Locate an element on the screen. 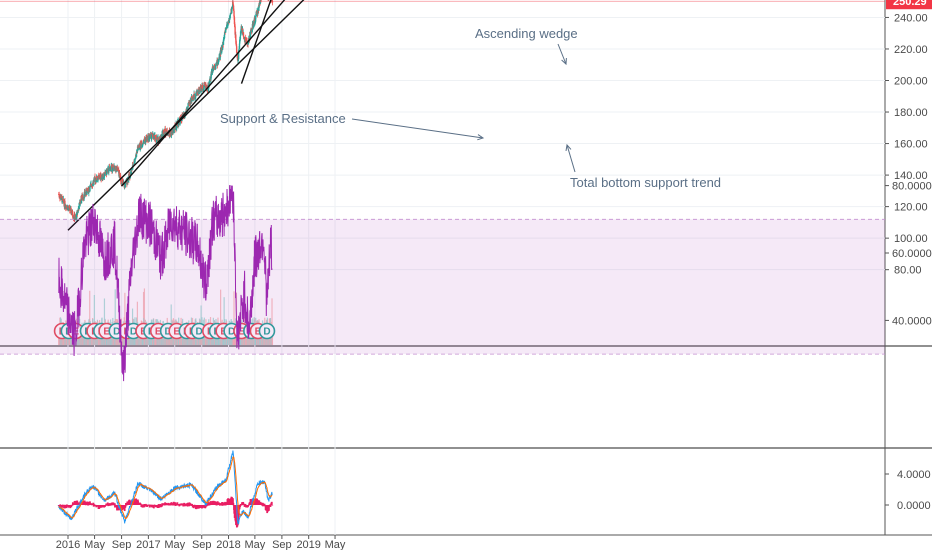  event-marker-dividend: D is located at coordinates (267, 331).